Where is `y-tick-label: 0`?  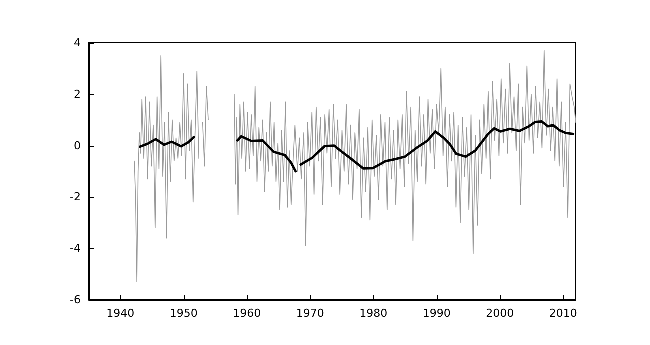
y-tick-label: 0 is located at coordinates (77, 145).